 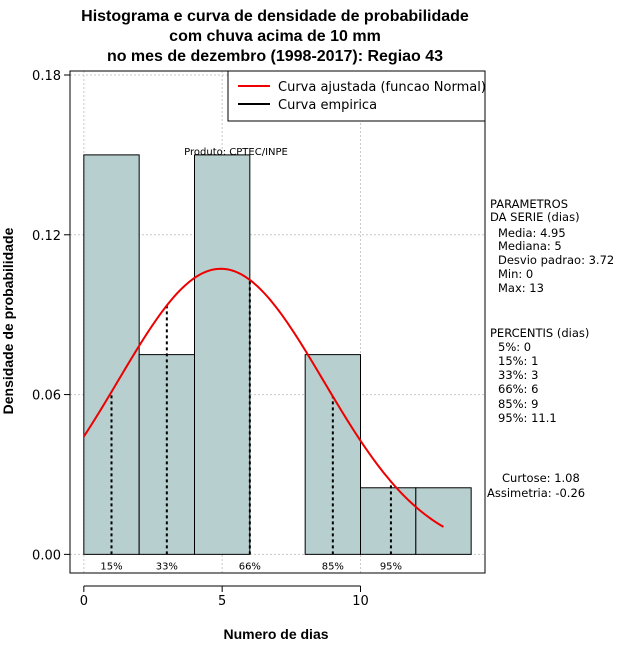 I want to click on legend-label-empirical: Curva empirica, so click(x=327, y=105).